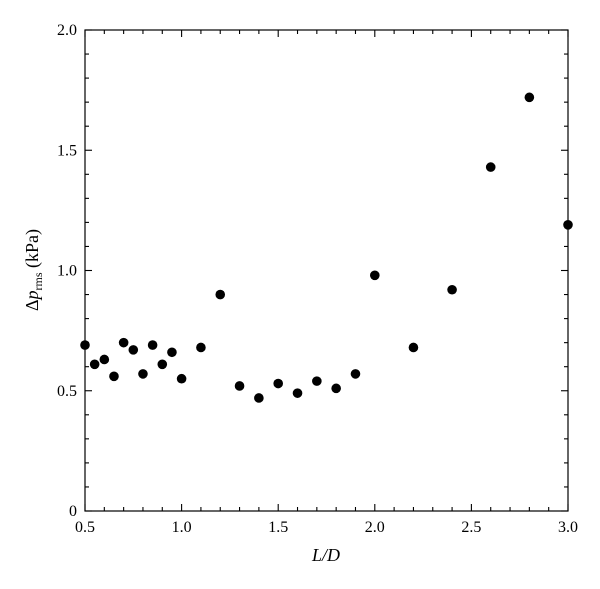 This screenshot has width=600, height=589. I want to click on x-tick-label: 0.5, so click(85, 527).